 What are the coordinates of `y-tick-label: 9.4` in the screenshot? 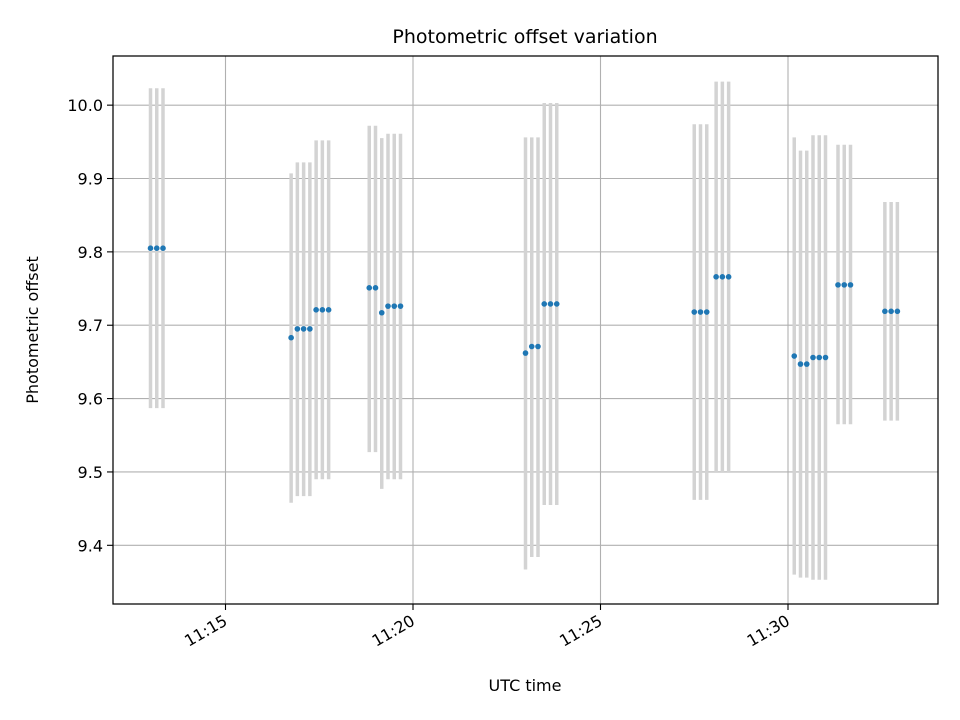 It's located at (90, 545).